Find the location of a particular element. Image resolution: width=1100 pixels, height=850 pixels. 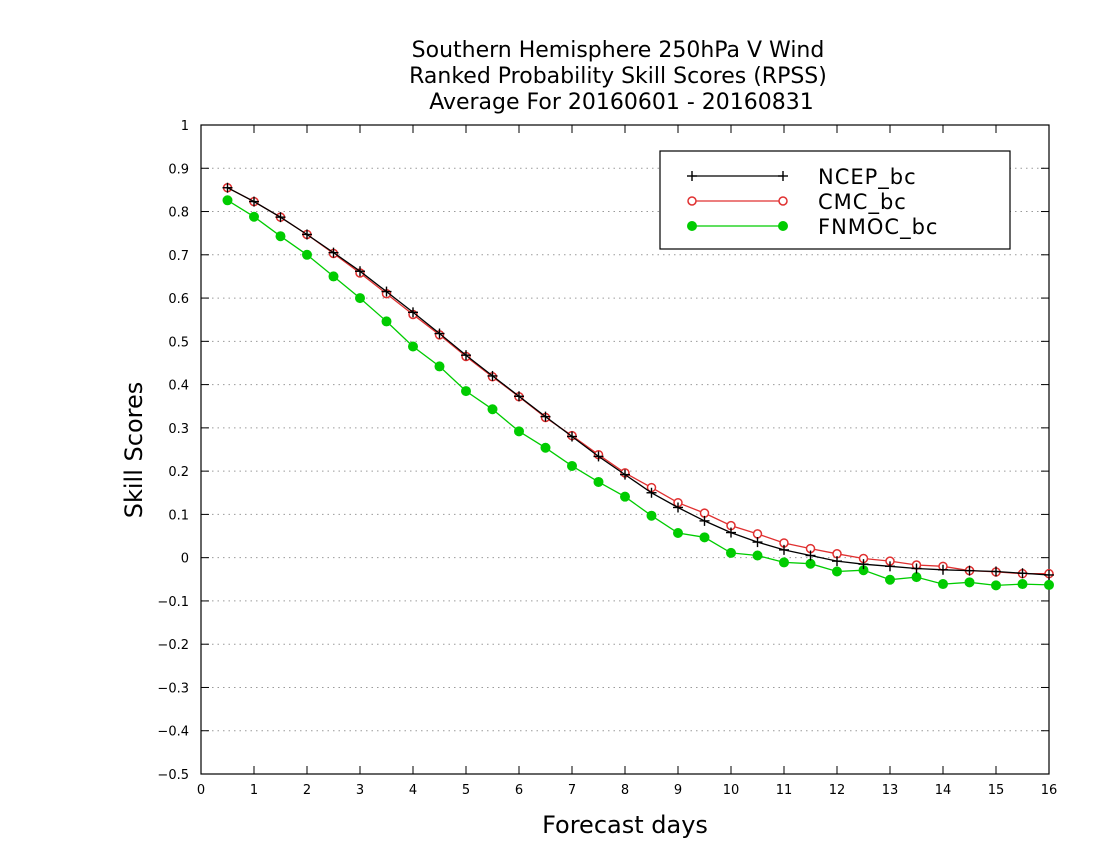

legend-item-cmc-bc: CMC_bc is located at coordinates (796, 202).